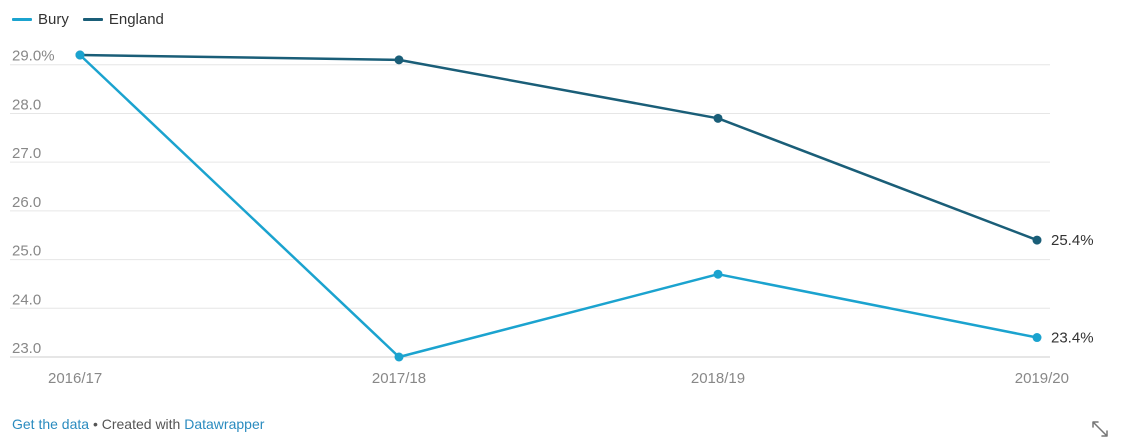  I want to click on y-tick-label: 23.0, so click(26, 348).